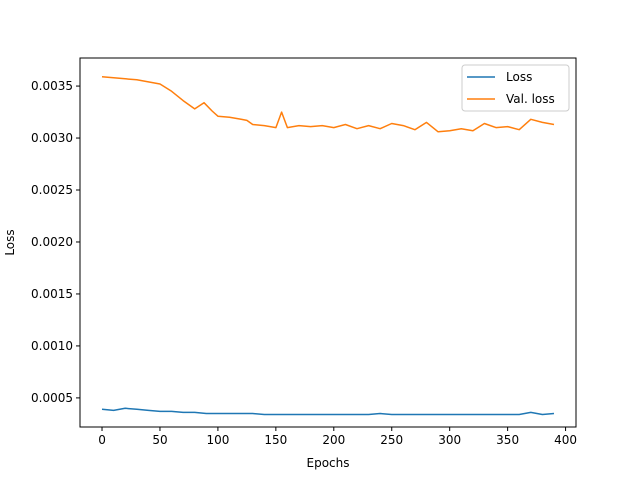  Describe the element at coordinates (530, 99) in the screenshot. I see `legend-label-val-loss: Val. loss` at that location.